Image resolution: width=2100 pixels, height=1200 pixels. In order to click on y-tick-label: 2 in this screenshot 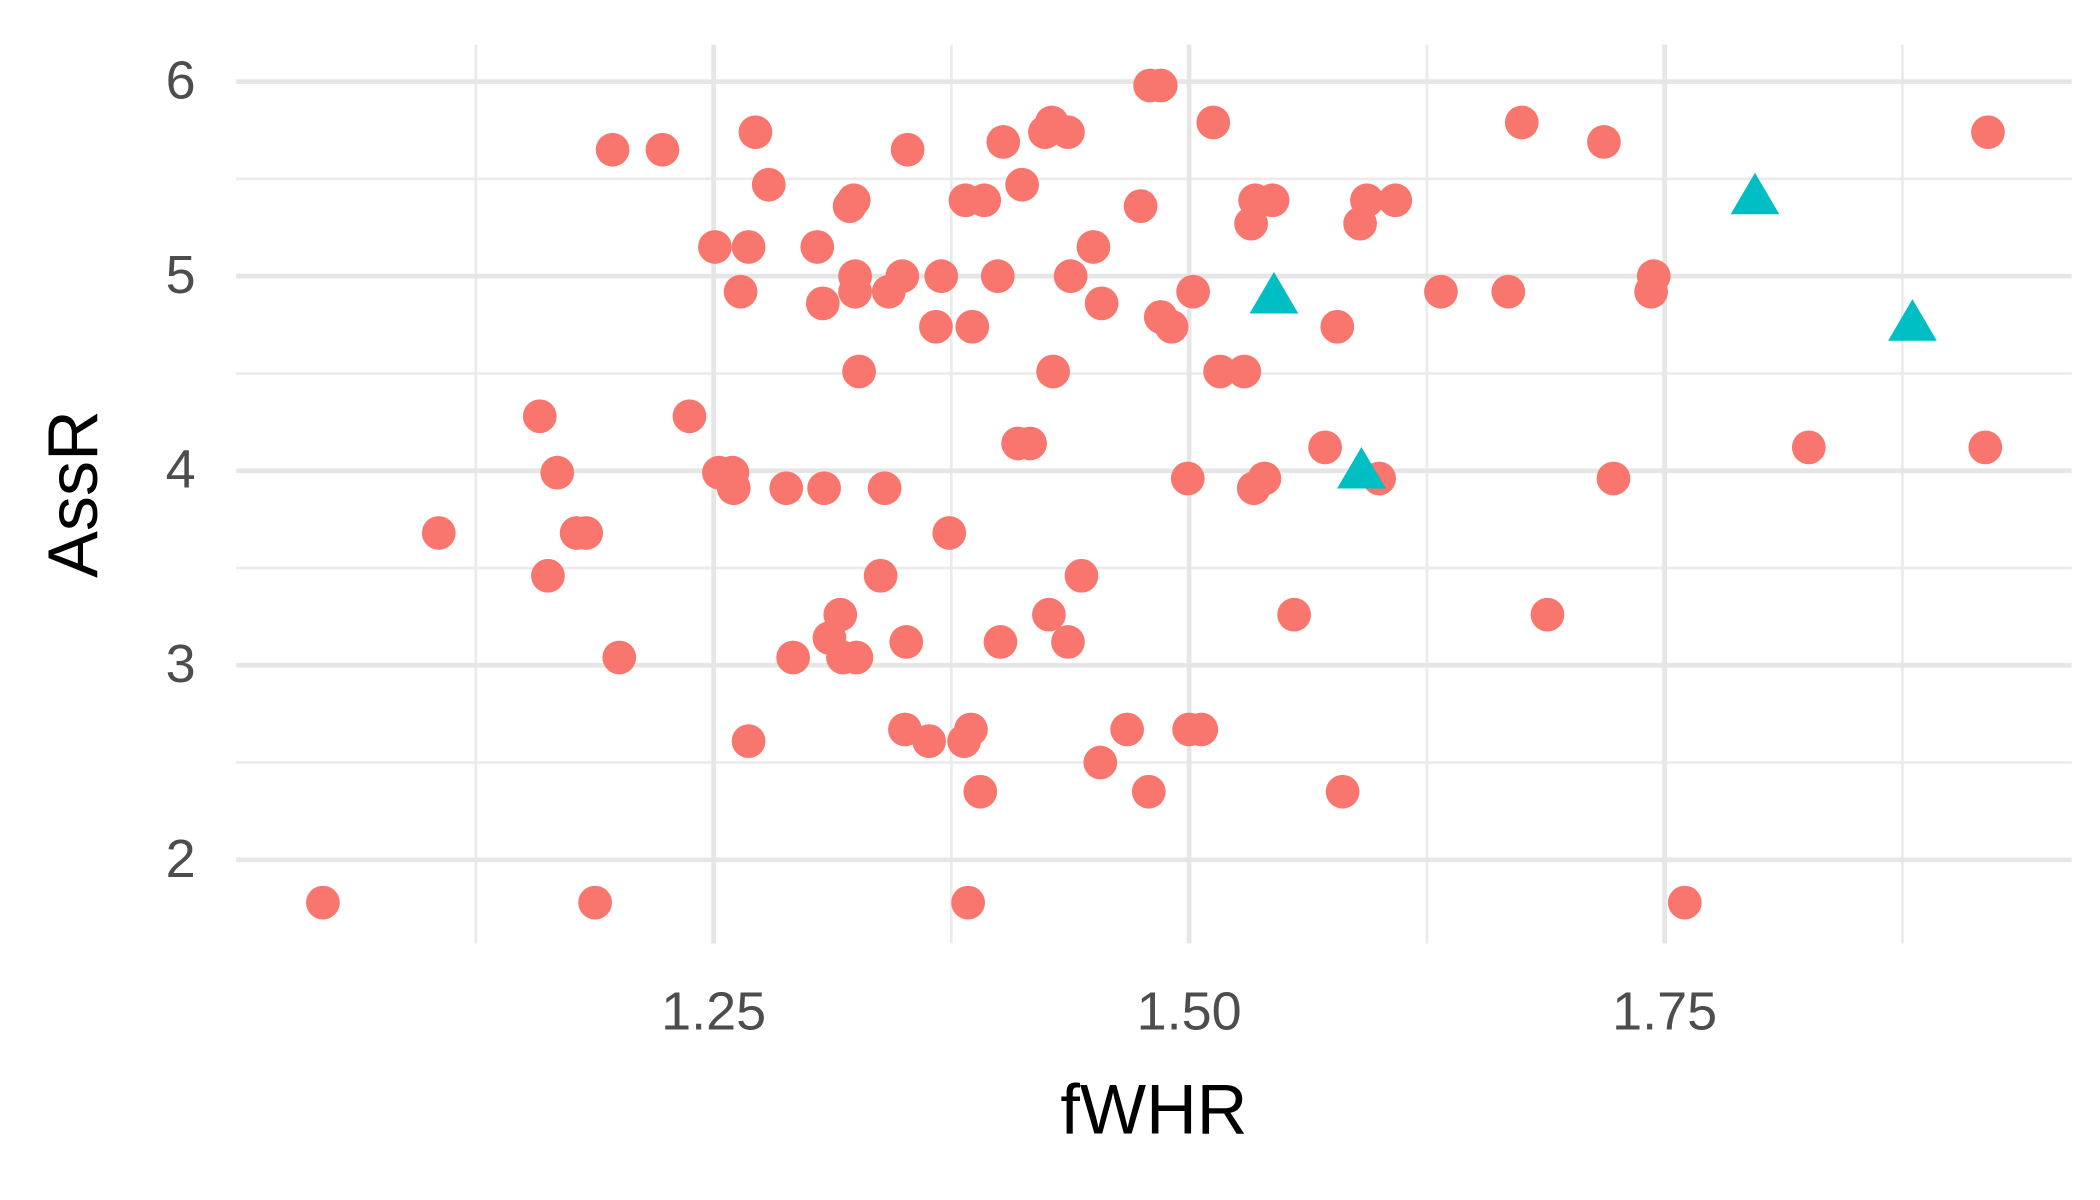, I will do `click(181, 859)`.